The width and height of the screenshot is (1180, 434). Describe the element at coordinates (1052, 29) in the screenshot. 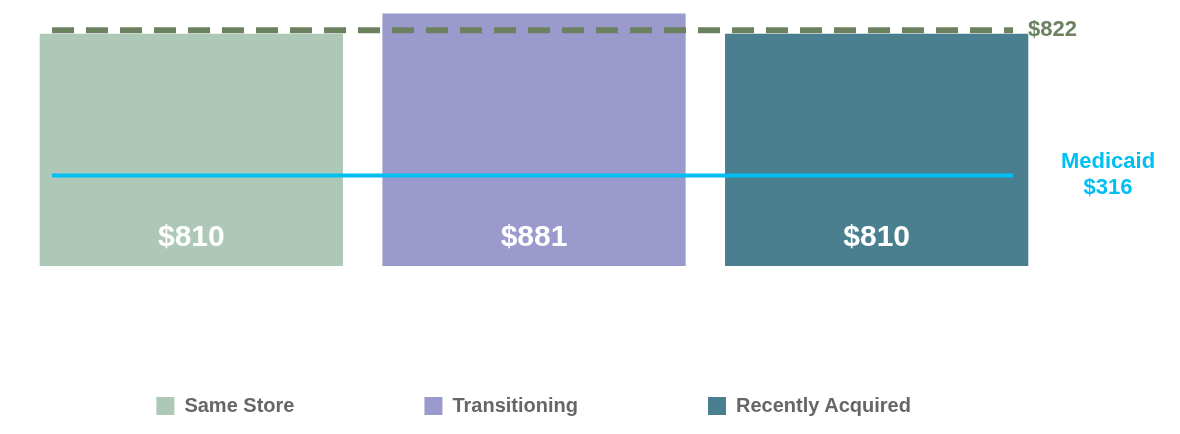

I see `ref-line-label: $822` at that location.